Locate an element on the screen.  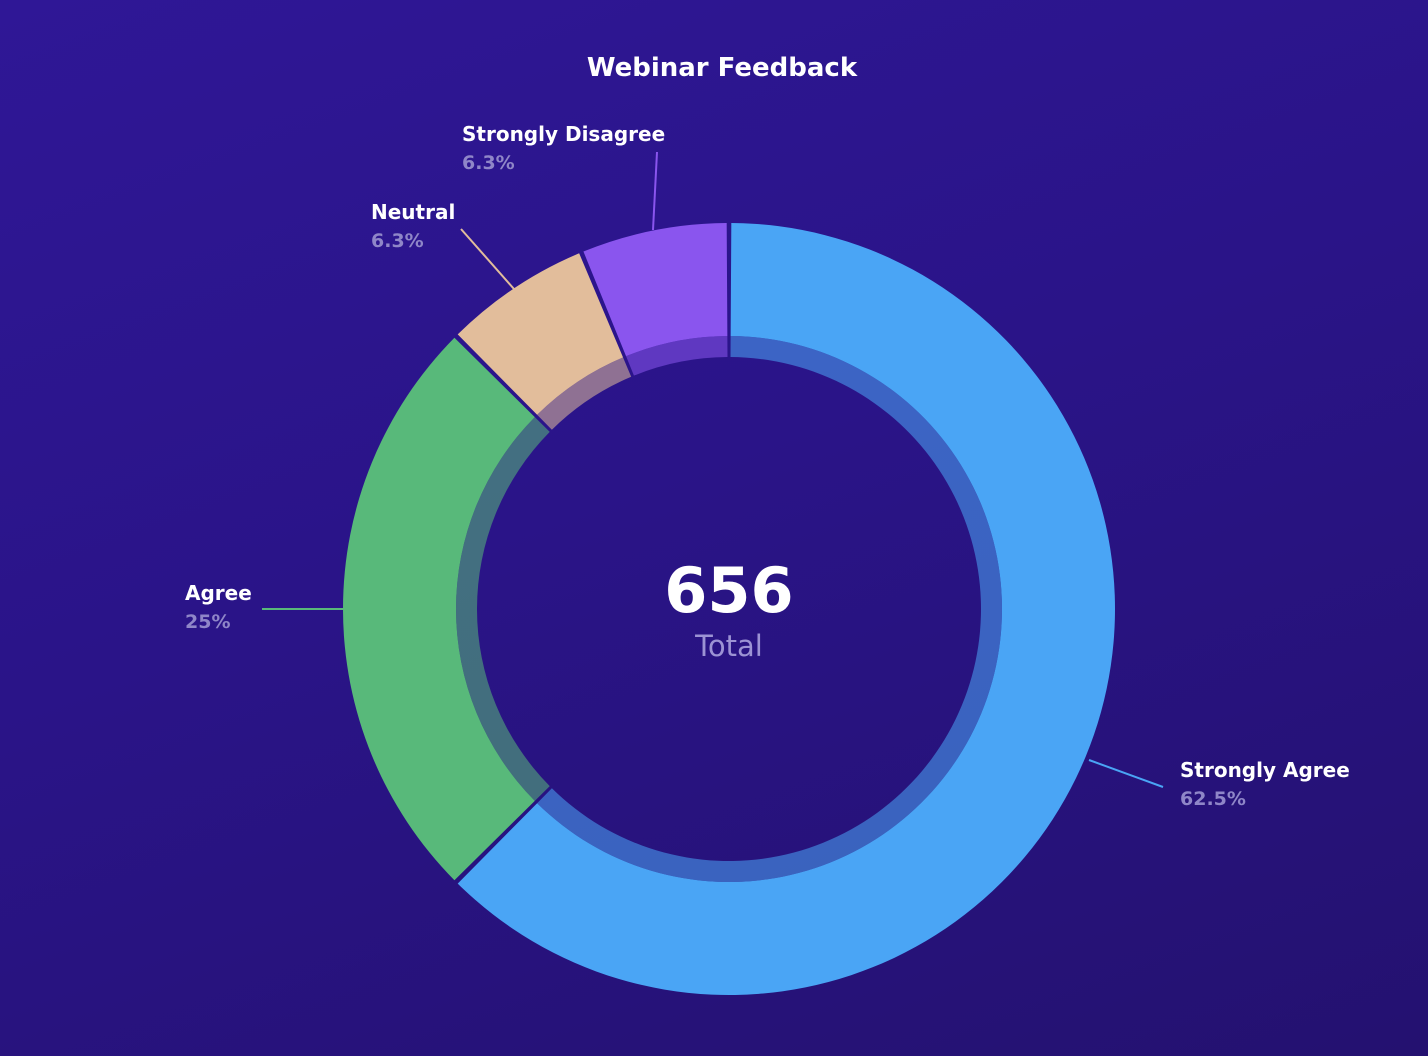
slice-percent-neutral: 6.3% is located at coordinates (397, 241).